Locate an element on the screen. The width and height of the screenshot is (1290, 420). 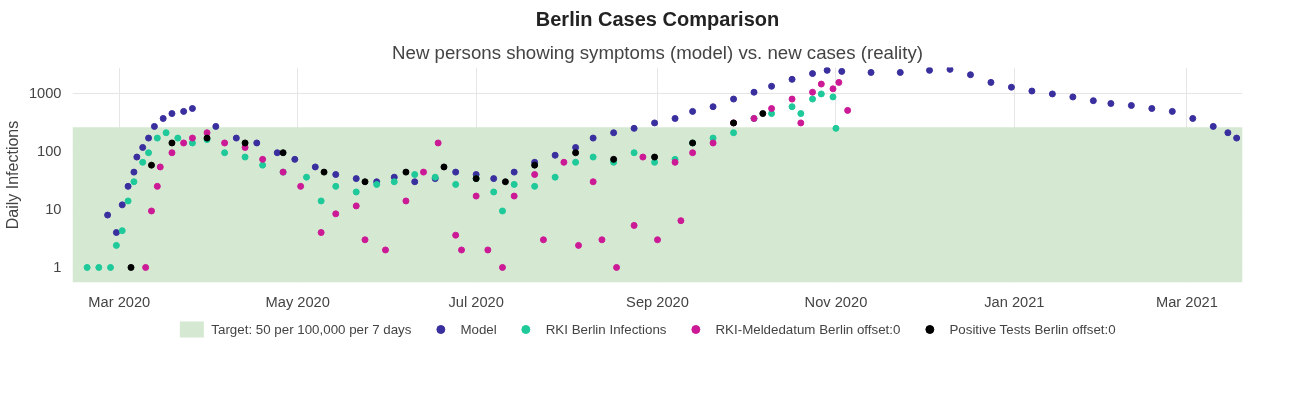
x-tick-label: Sep 2020 is located at coordinates (657, 301).